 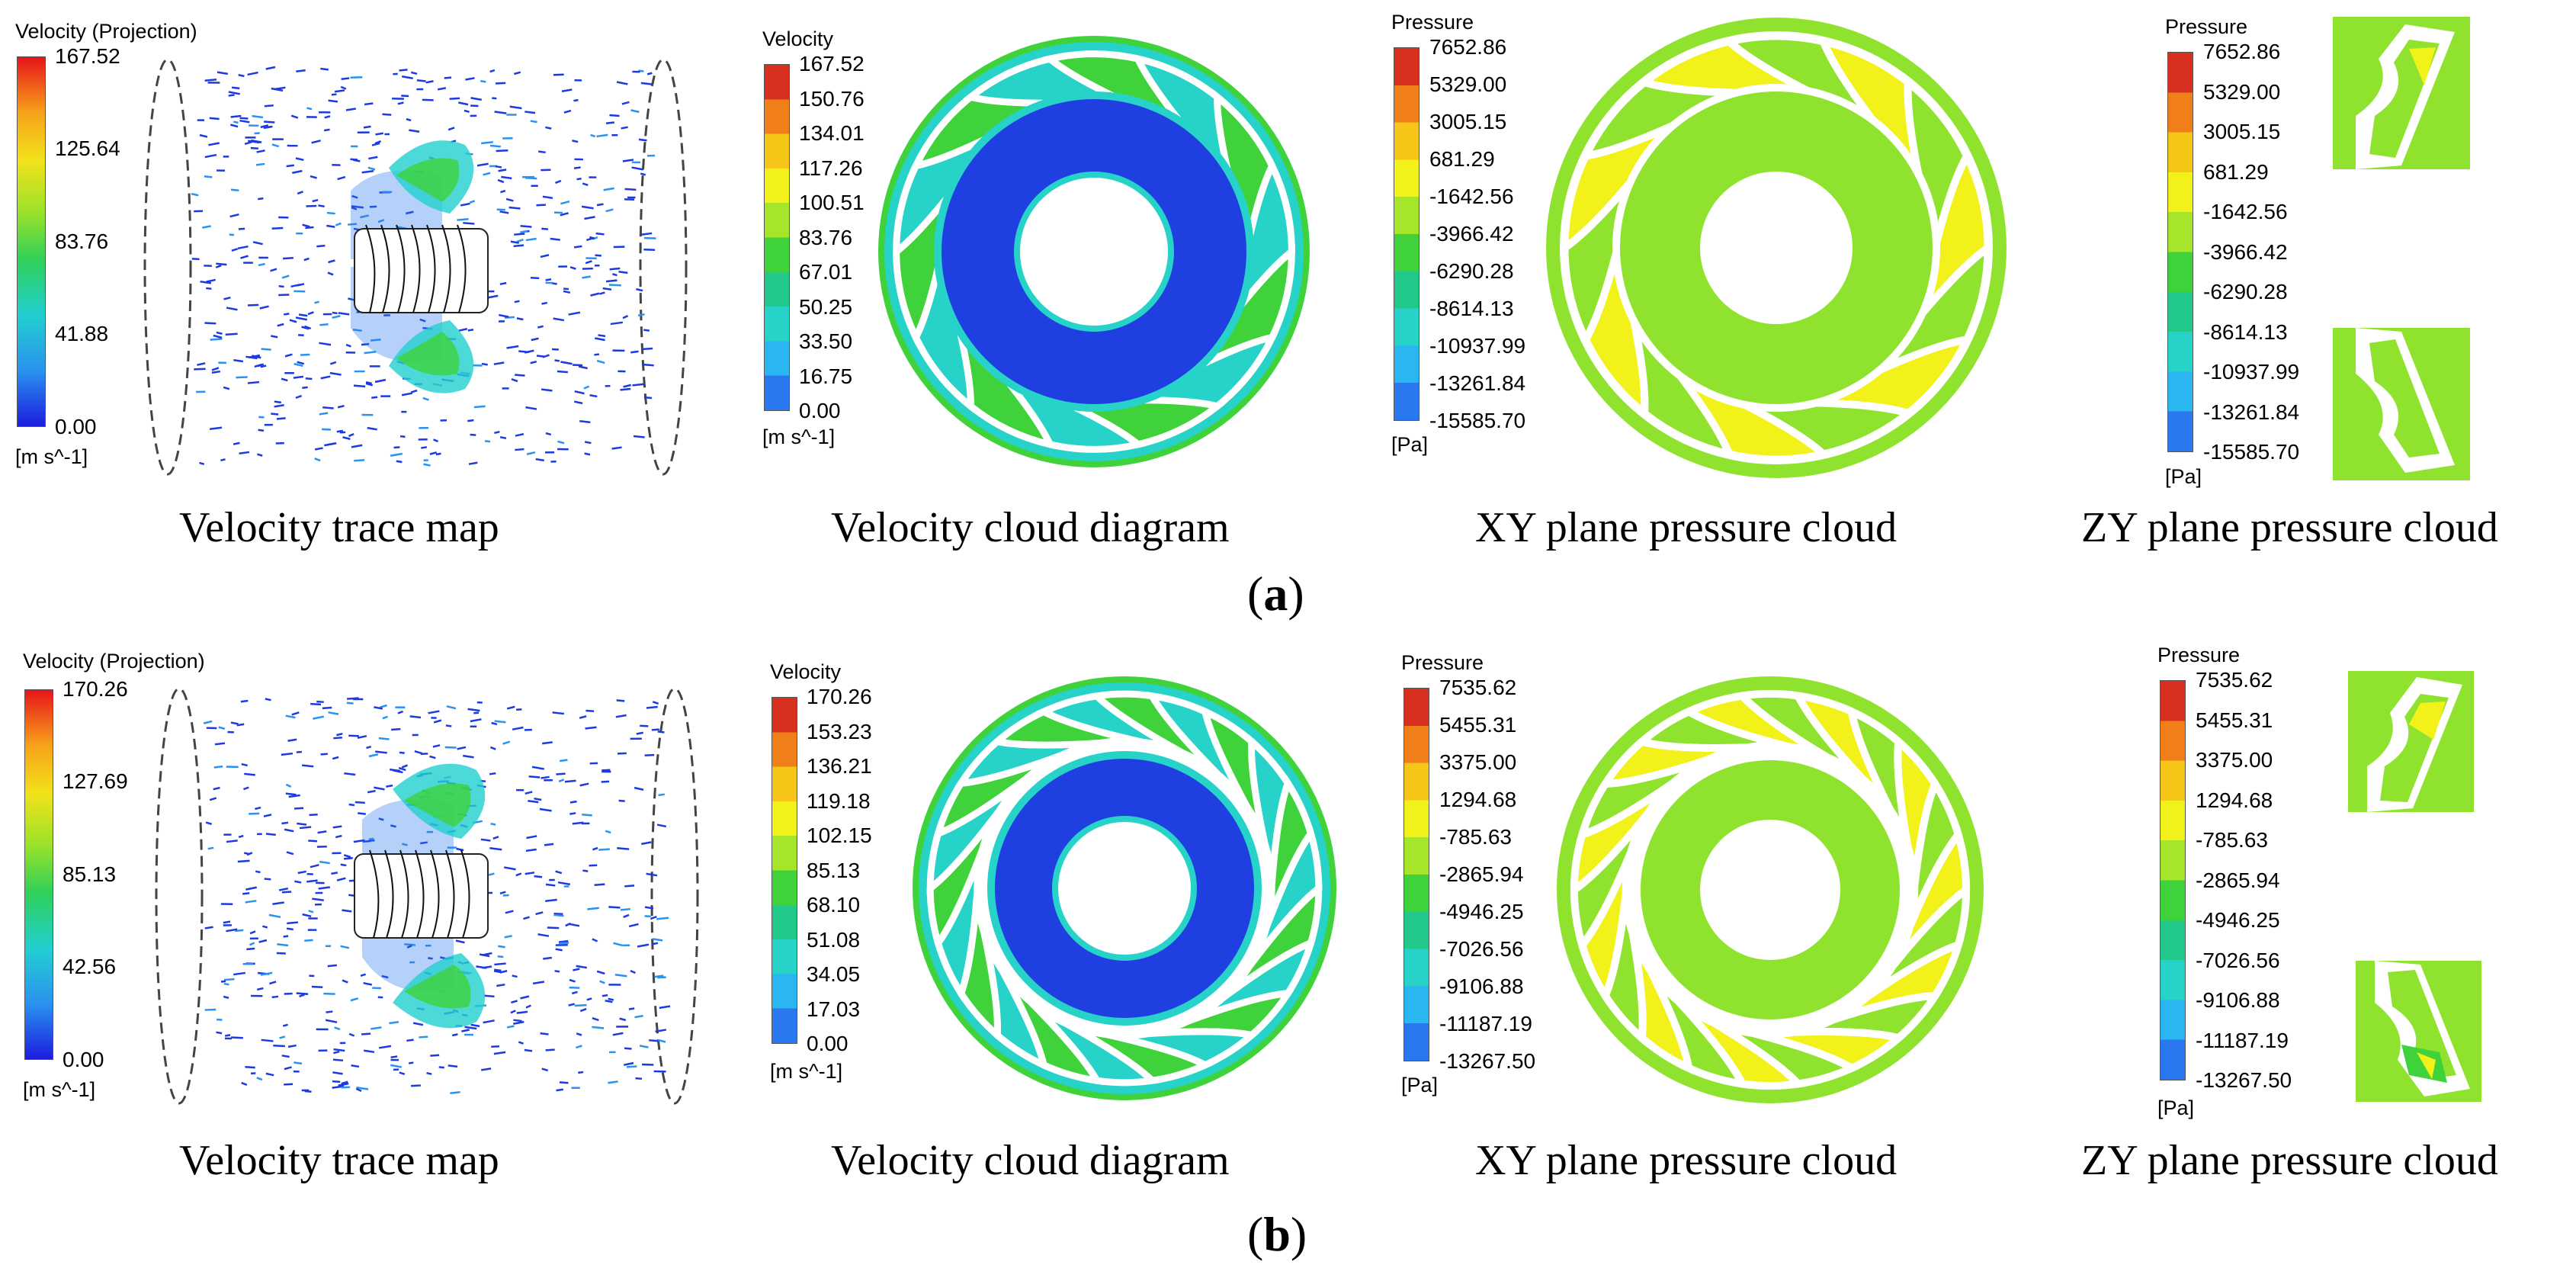 What do you see at coordinates (83, 1059) in the screenshot?
I see `trace-legend-tick: 0.00` at bounding box center [83, 1059].